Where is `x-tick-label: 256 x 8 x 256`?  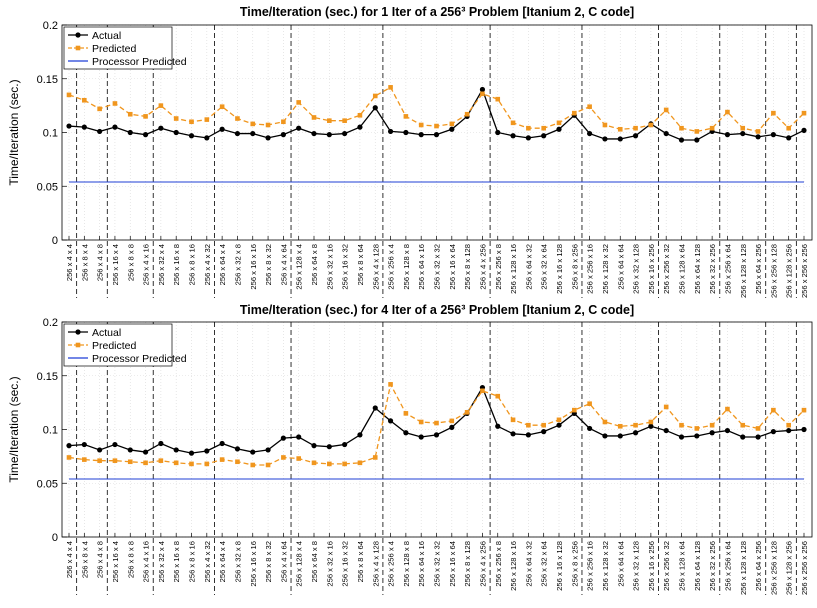 x-tick-label: 256 x 8 x 256 is located at coordinates (574, 564).